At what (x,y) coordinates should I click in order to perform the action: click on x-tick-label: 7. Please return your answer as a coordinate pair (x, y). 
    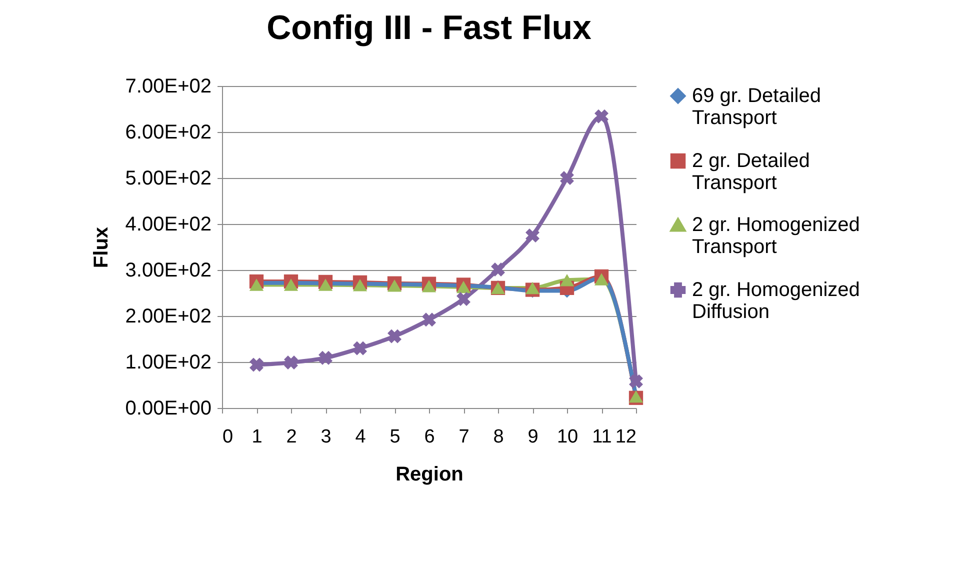
    Looking at the image, I should click on (464, 437).